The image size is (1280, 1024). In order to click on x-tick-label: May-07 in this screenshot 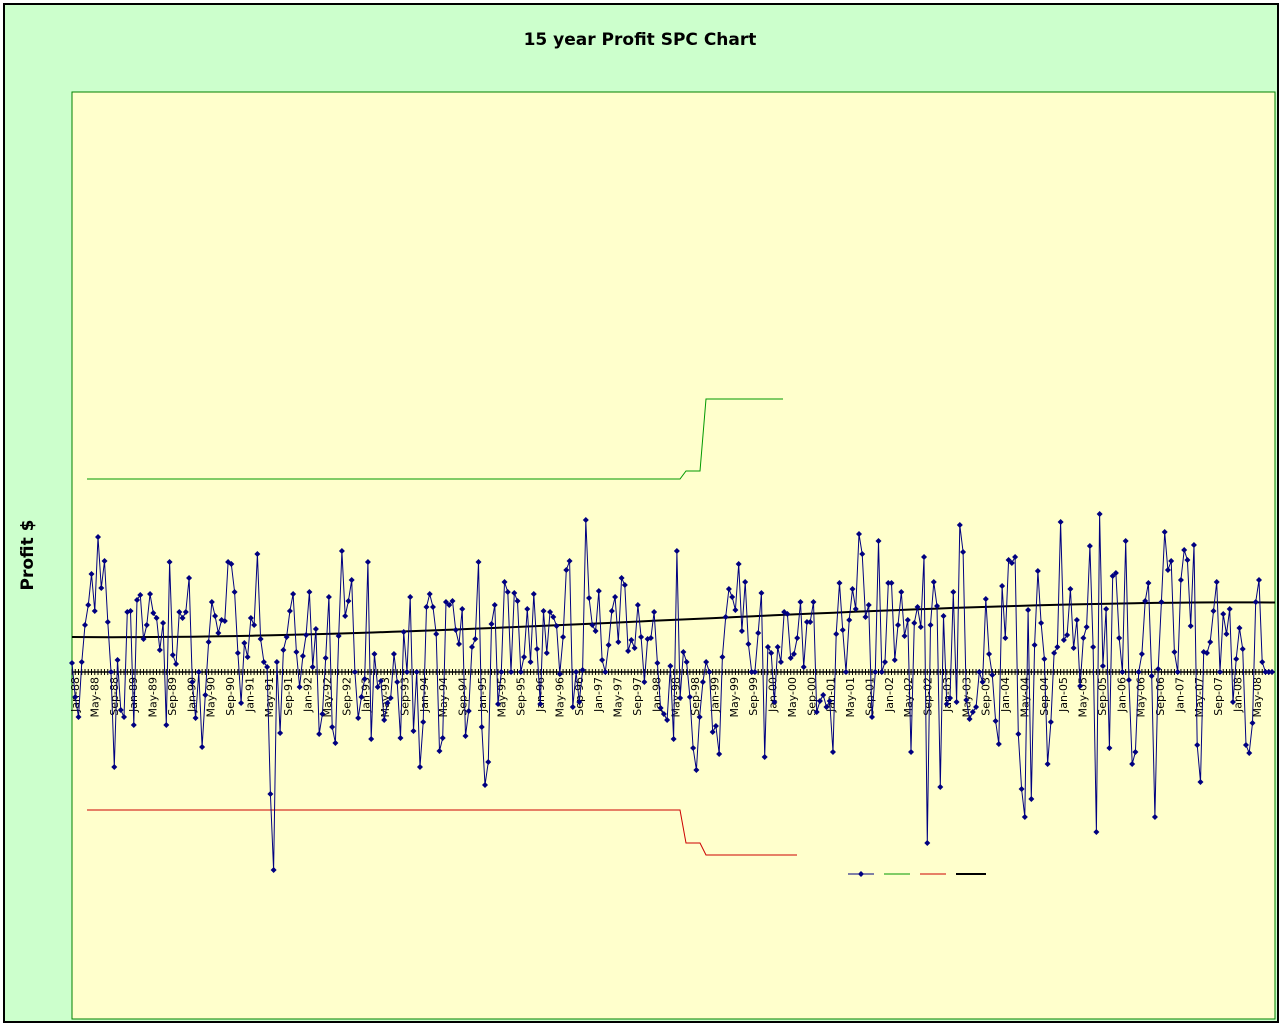, I will do `click(1199, 697)`.